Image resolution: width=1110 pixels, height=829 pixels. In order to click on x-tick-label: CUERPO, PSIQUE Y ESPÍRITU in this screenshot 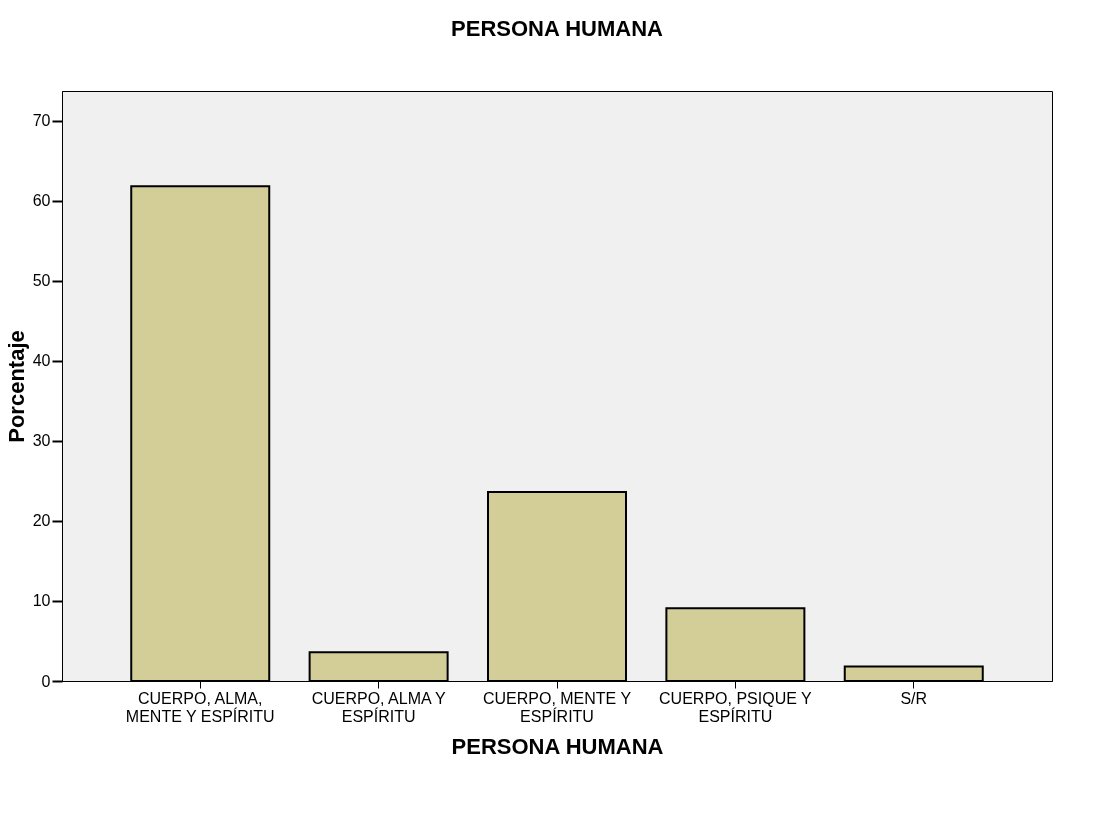, I will do `click(736, 707)`.